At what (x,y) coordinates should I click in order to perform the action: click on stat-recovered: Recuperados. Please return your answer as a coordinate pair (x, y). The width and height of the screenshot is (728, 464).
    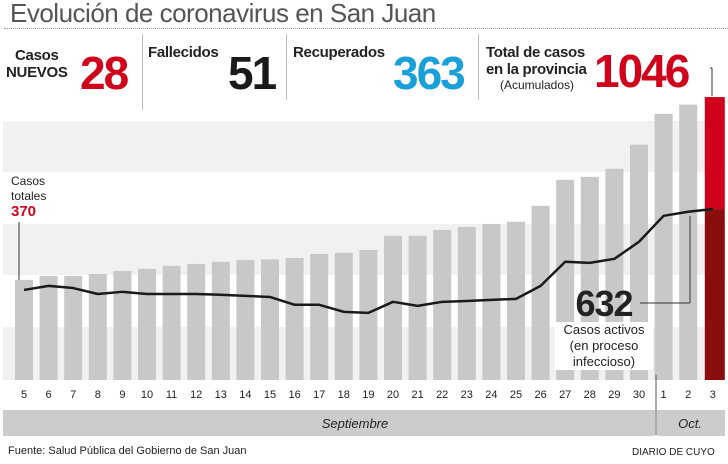
    Looking at the image, I should click on (339, 52).